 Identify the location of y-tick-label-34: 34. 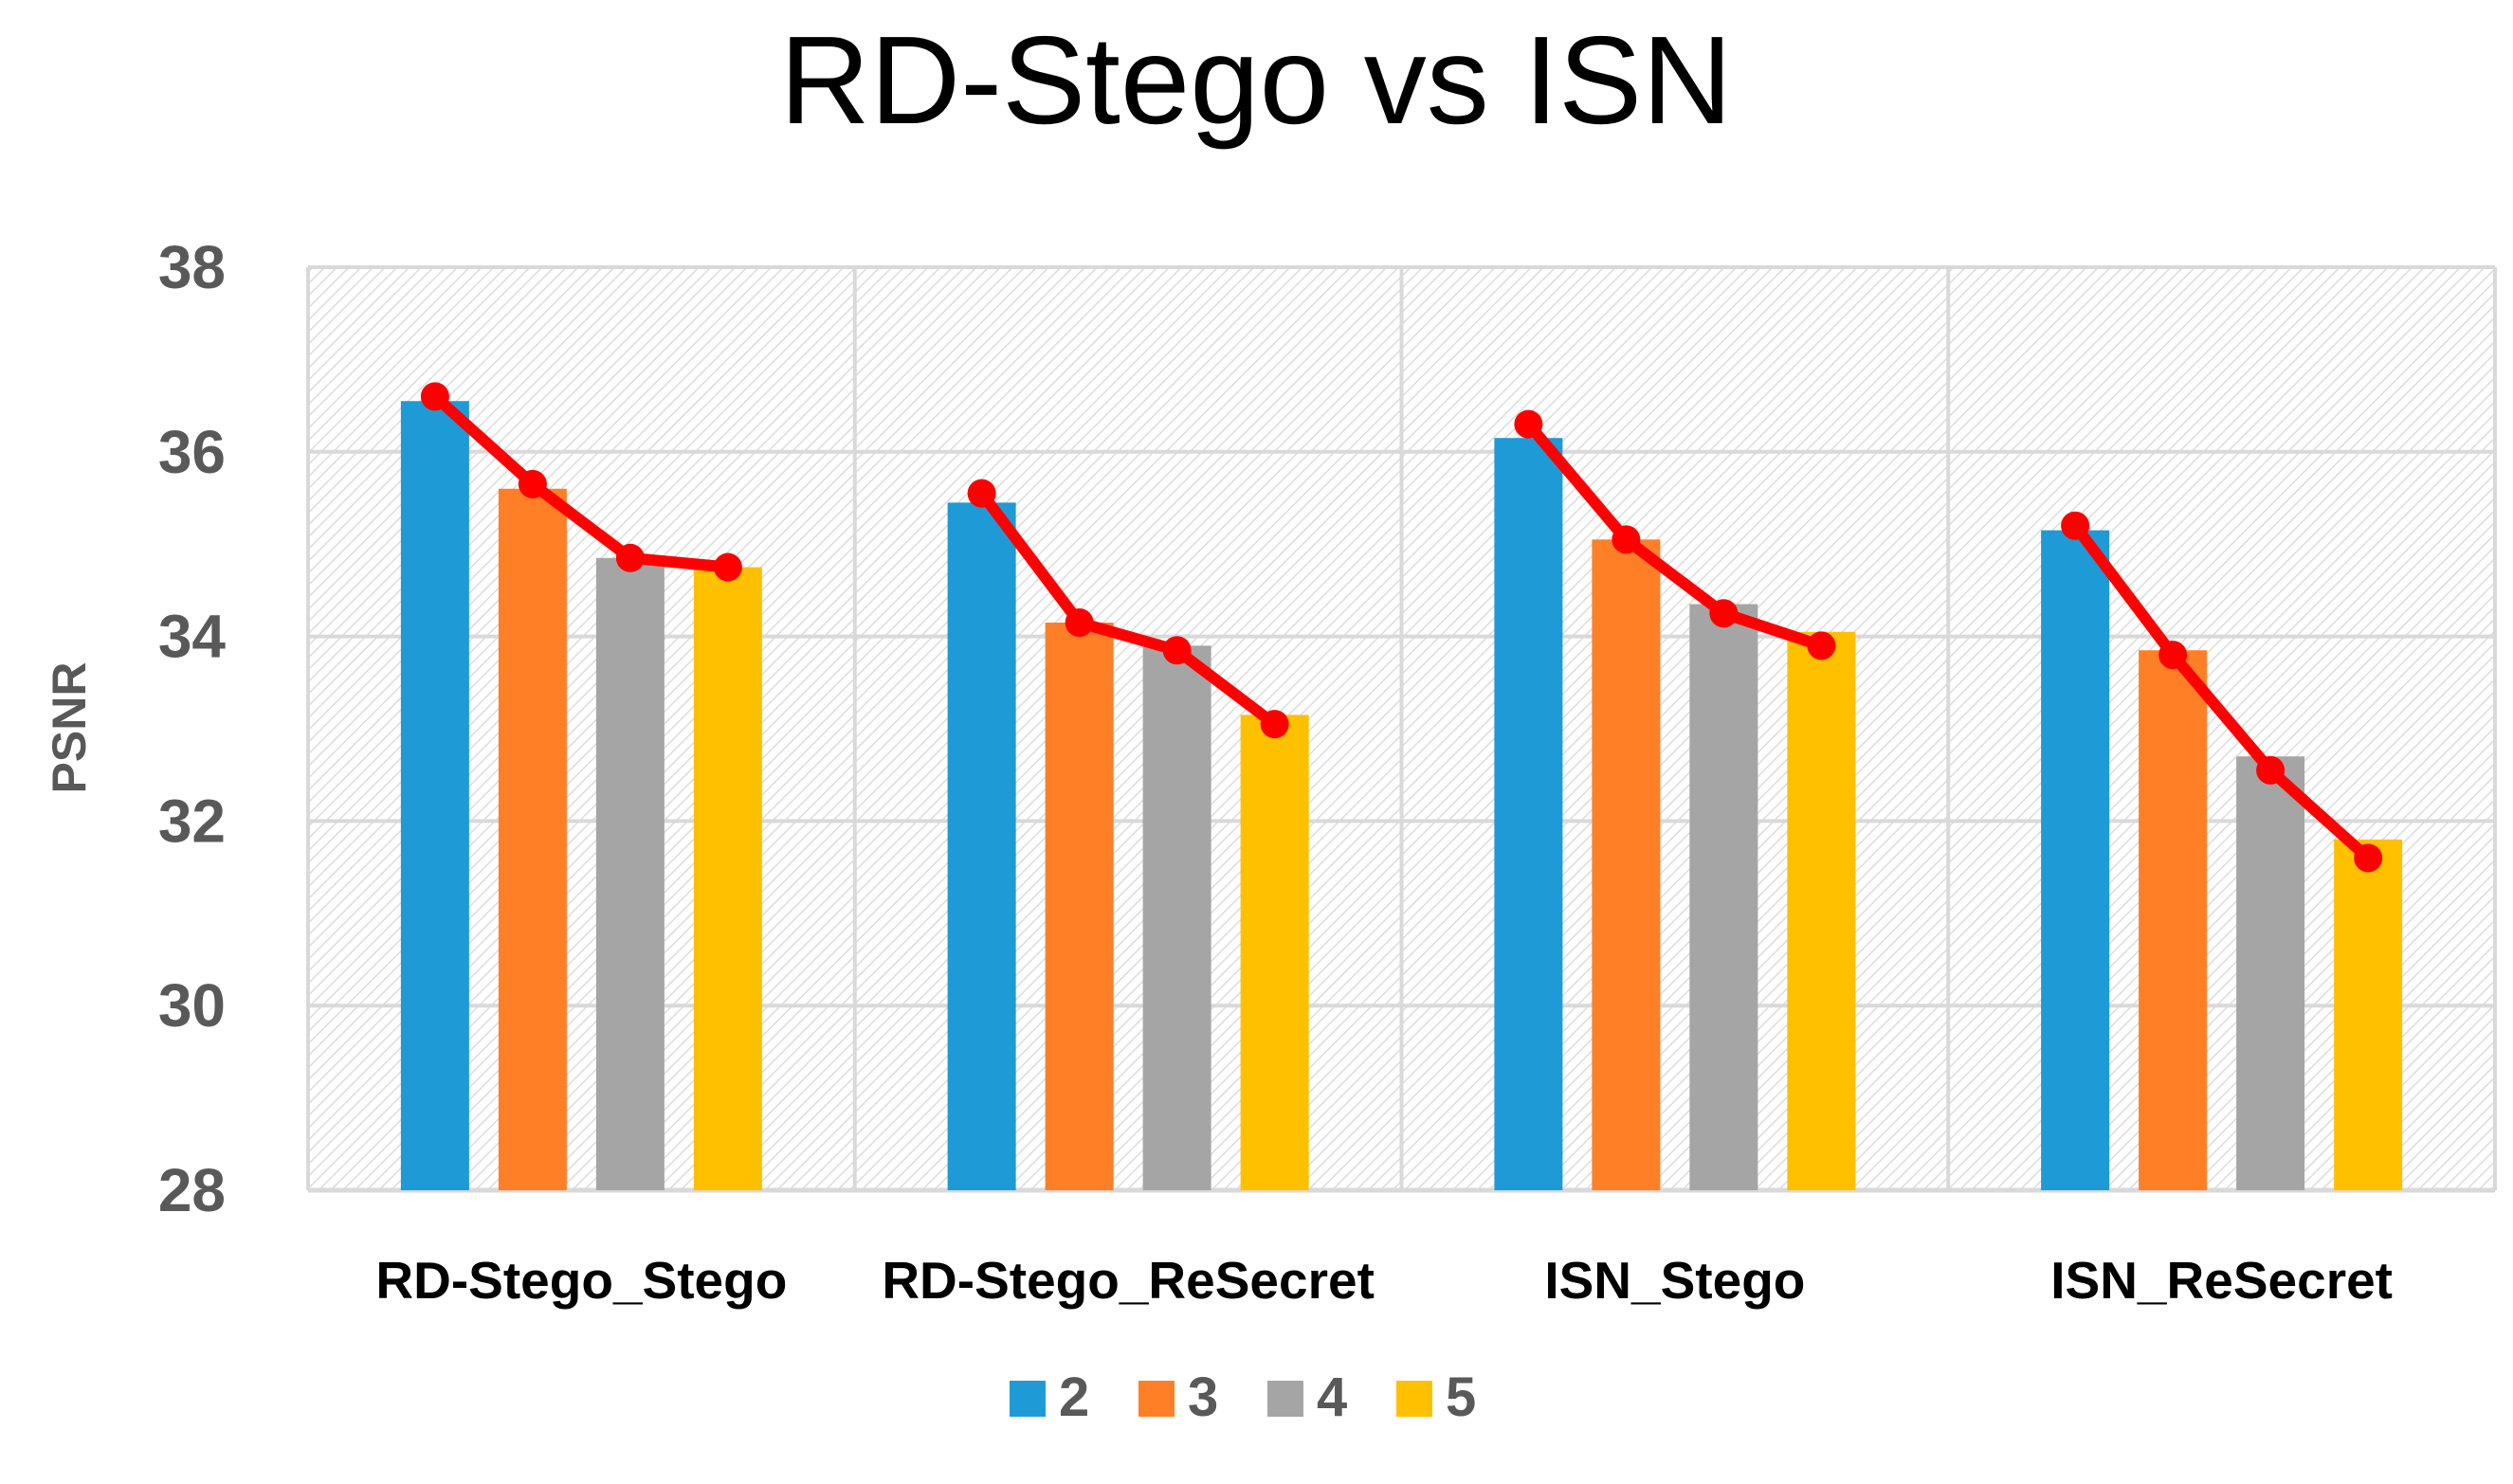
(192, 637).